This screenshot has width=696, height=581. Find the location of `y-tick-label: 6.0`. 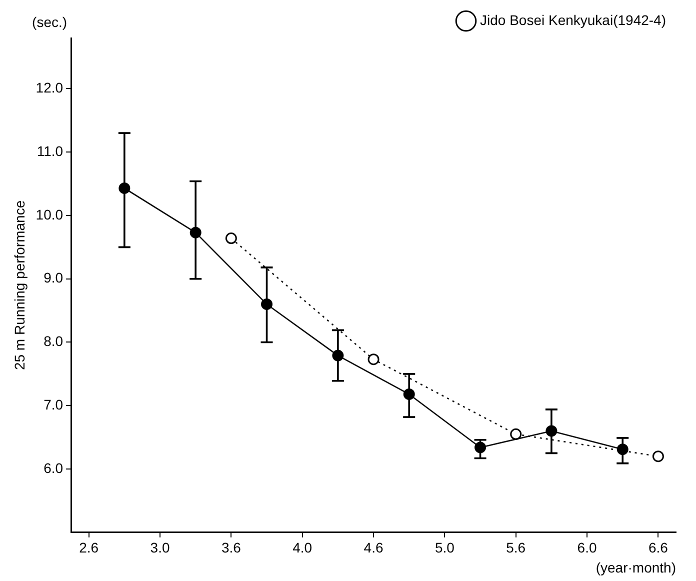

y-tick-label: 6.0 is located at coordinates (54, 468).